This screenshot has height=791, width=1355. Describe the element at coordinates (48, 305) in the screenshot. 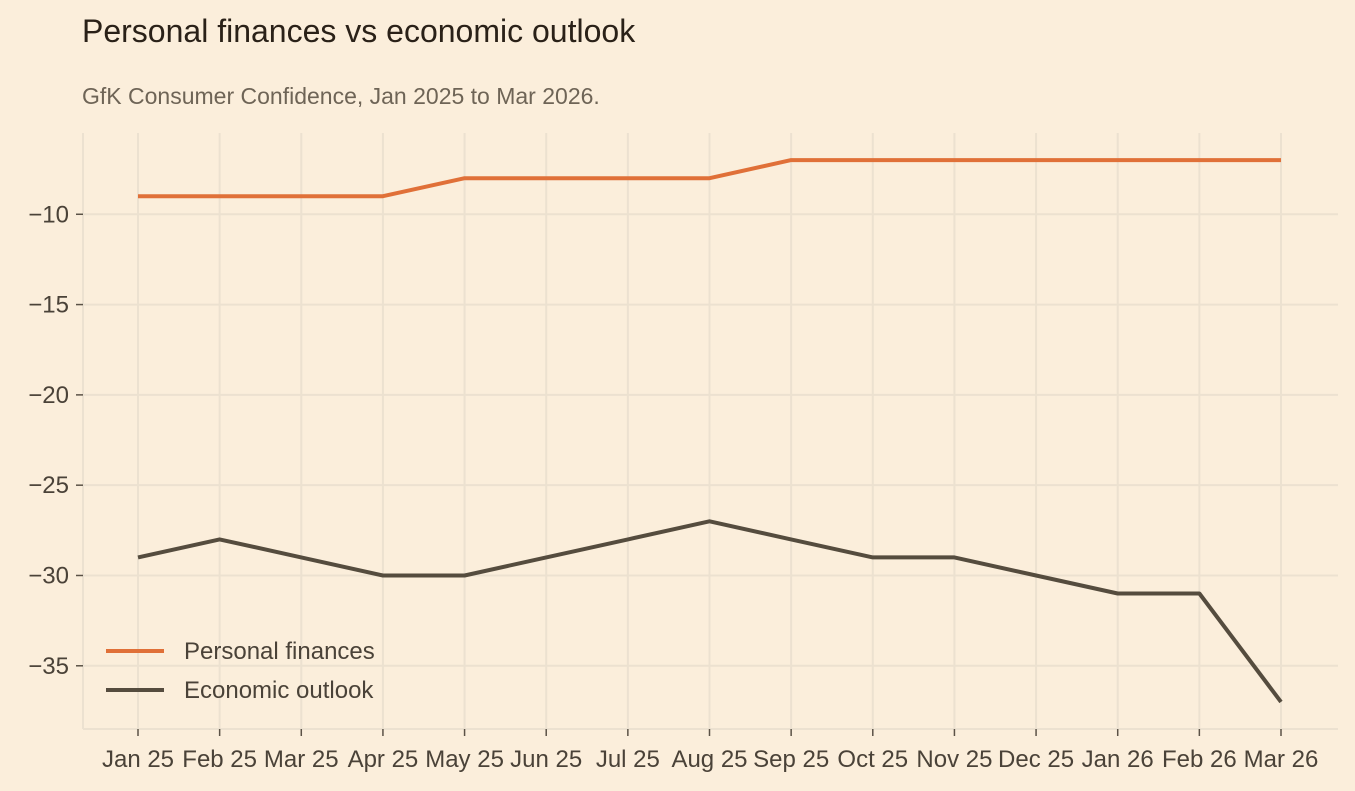

I see `y-tick-label: −15` at that location.